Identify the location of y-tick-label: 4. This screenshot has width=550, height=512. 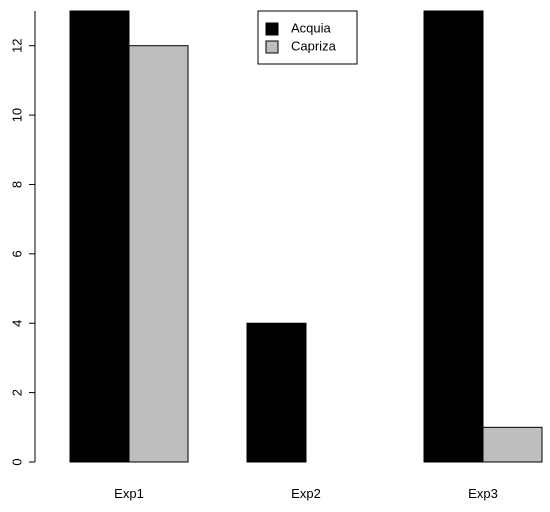
(16, 323).